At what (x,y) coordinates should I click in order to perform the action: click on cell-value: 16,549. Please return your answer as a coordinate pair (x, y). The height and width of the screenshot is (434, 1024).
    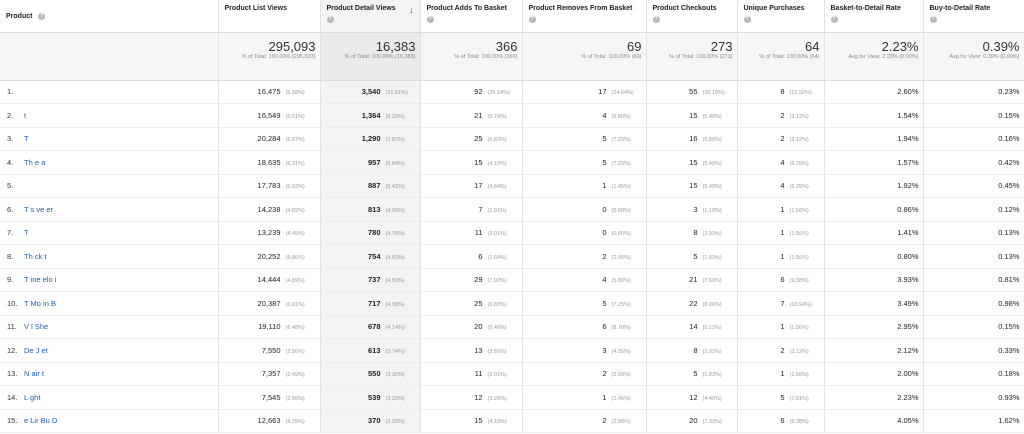
    Looking at the image, I should click on (269, 115).